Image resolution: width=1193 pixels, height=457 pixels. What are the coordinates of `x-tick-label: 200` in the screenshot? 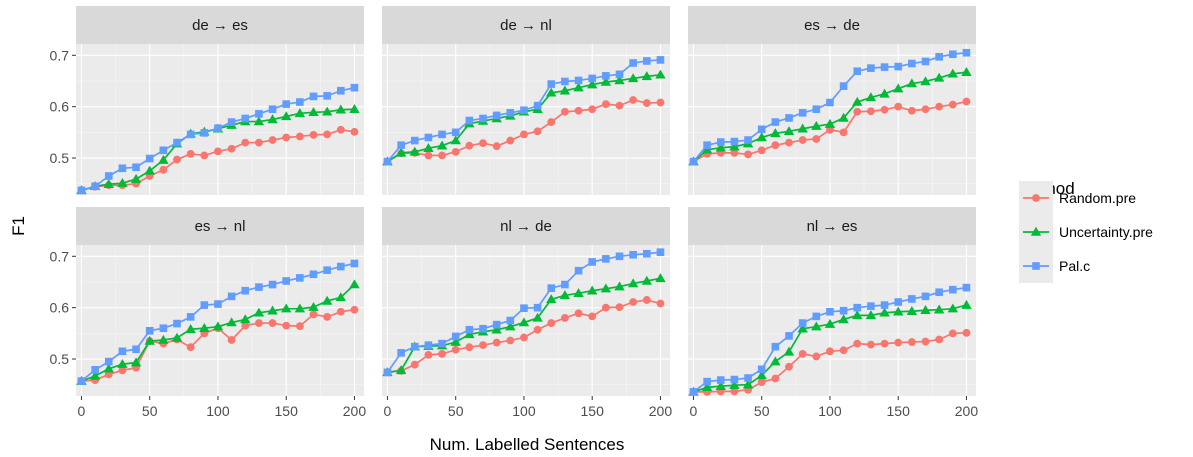 It's located at (661, 411).